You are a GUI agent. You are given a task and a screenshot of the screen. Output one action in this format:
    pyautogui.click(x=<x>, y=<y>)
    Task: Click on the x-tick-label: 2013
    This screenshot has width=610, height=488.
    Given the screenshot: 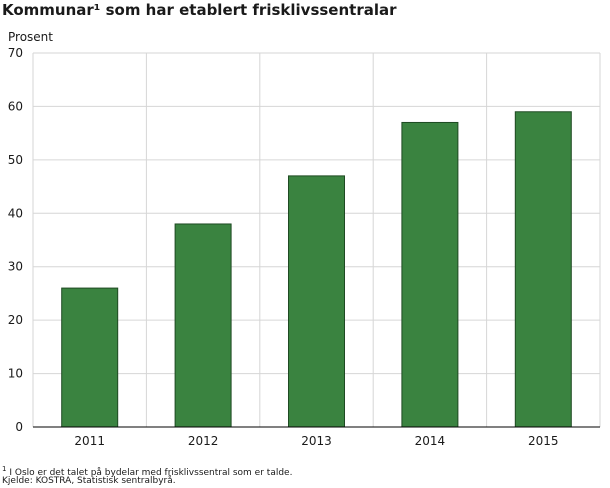 What is the action you would take?
    pyautogui.click(x=316, y=441)
    